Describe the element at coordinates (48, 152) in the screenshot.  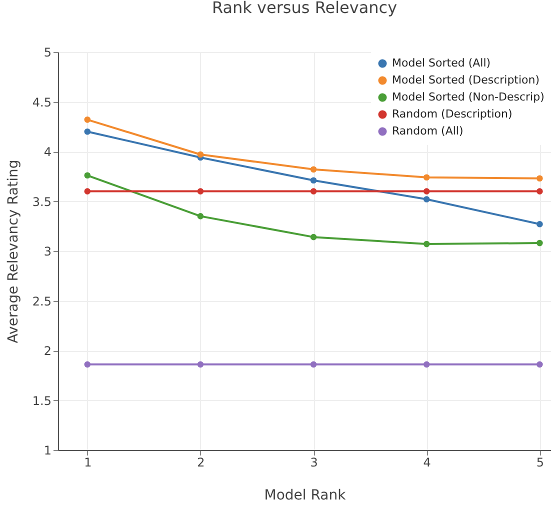
I see `y-tick-label: 4` at that location.